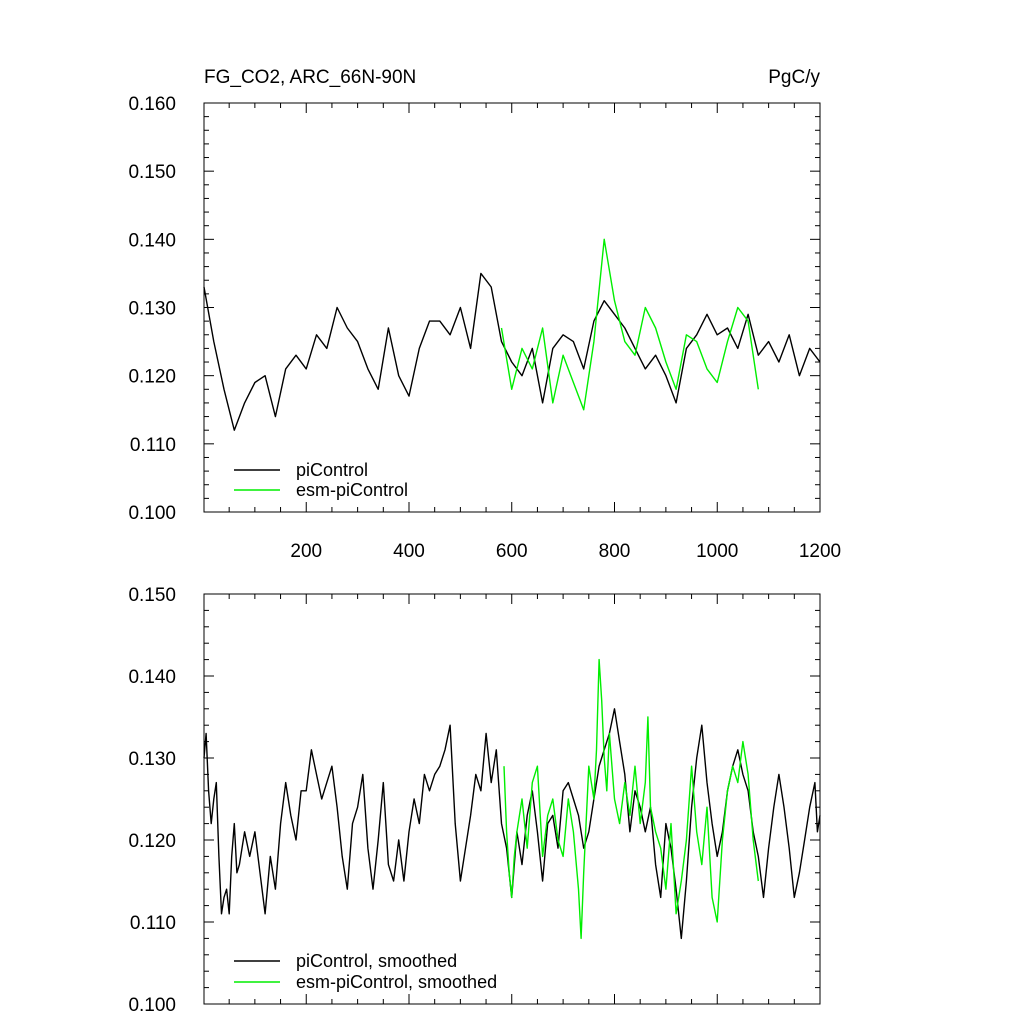  Describe the element at coordinates (396, 982) in the screenshot. I see `bottom-legend-label-1: esm-piControl, smoothed` at that location.